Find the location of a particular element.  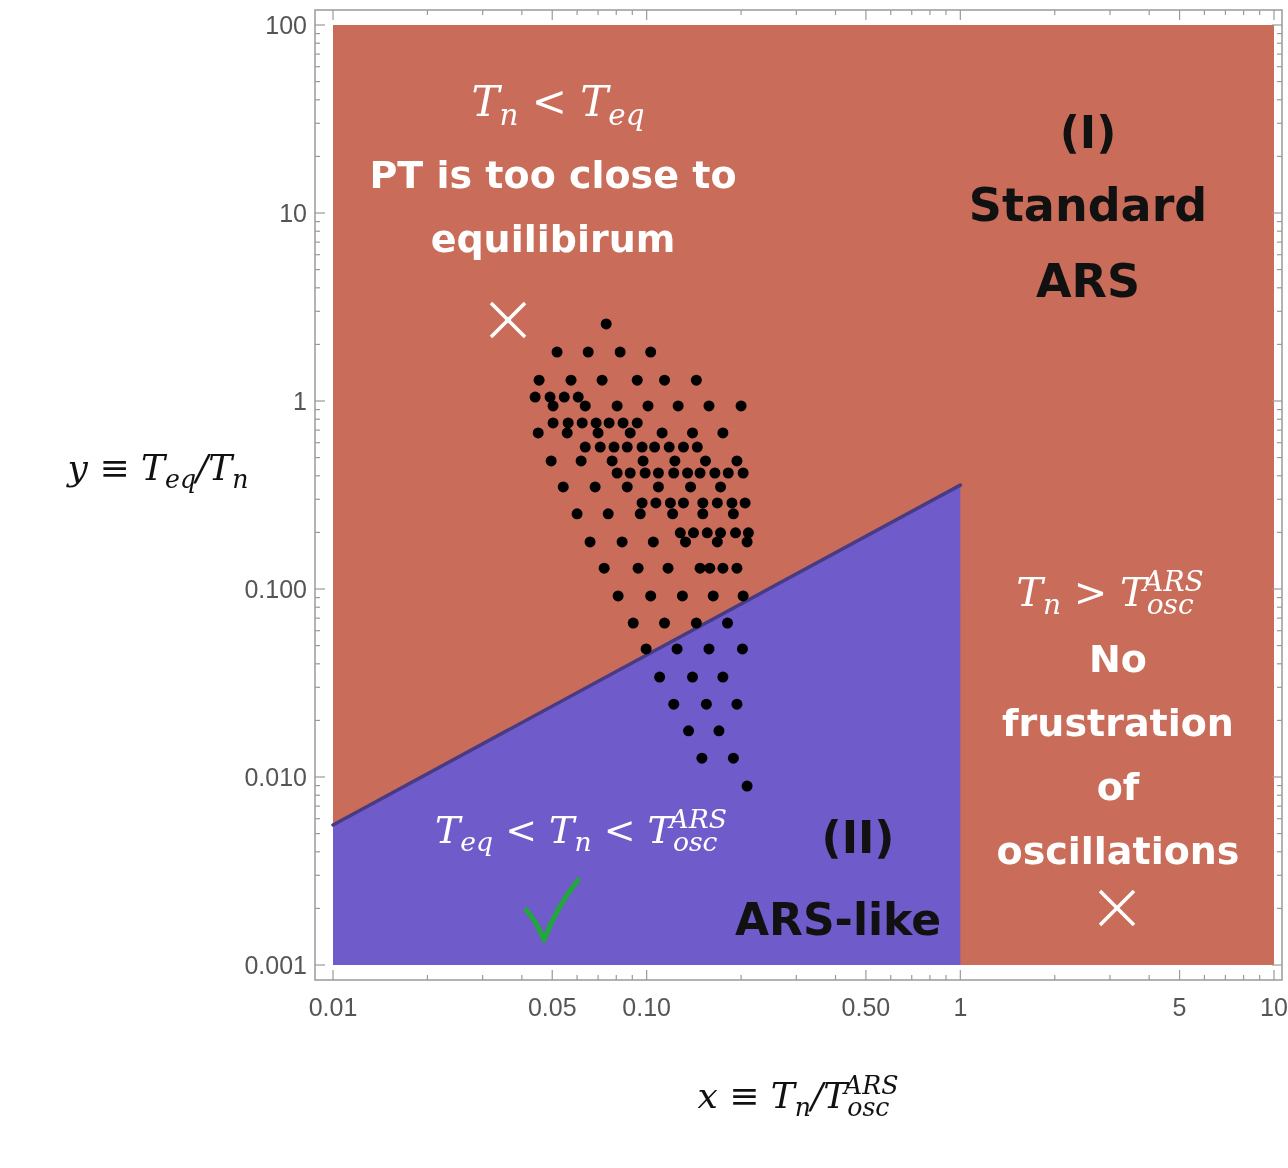

x-tick-label: 0.05 is located at coordinates (552, 1007).